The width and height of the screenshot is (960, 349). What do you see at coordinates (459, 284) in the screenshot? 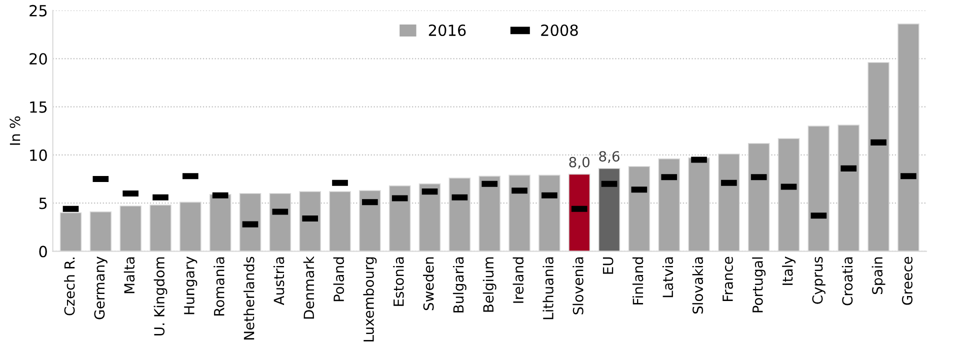
I see `x-tick-label: Bulgaria` at bounding box center [459, 284].